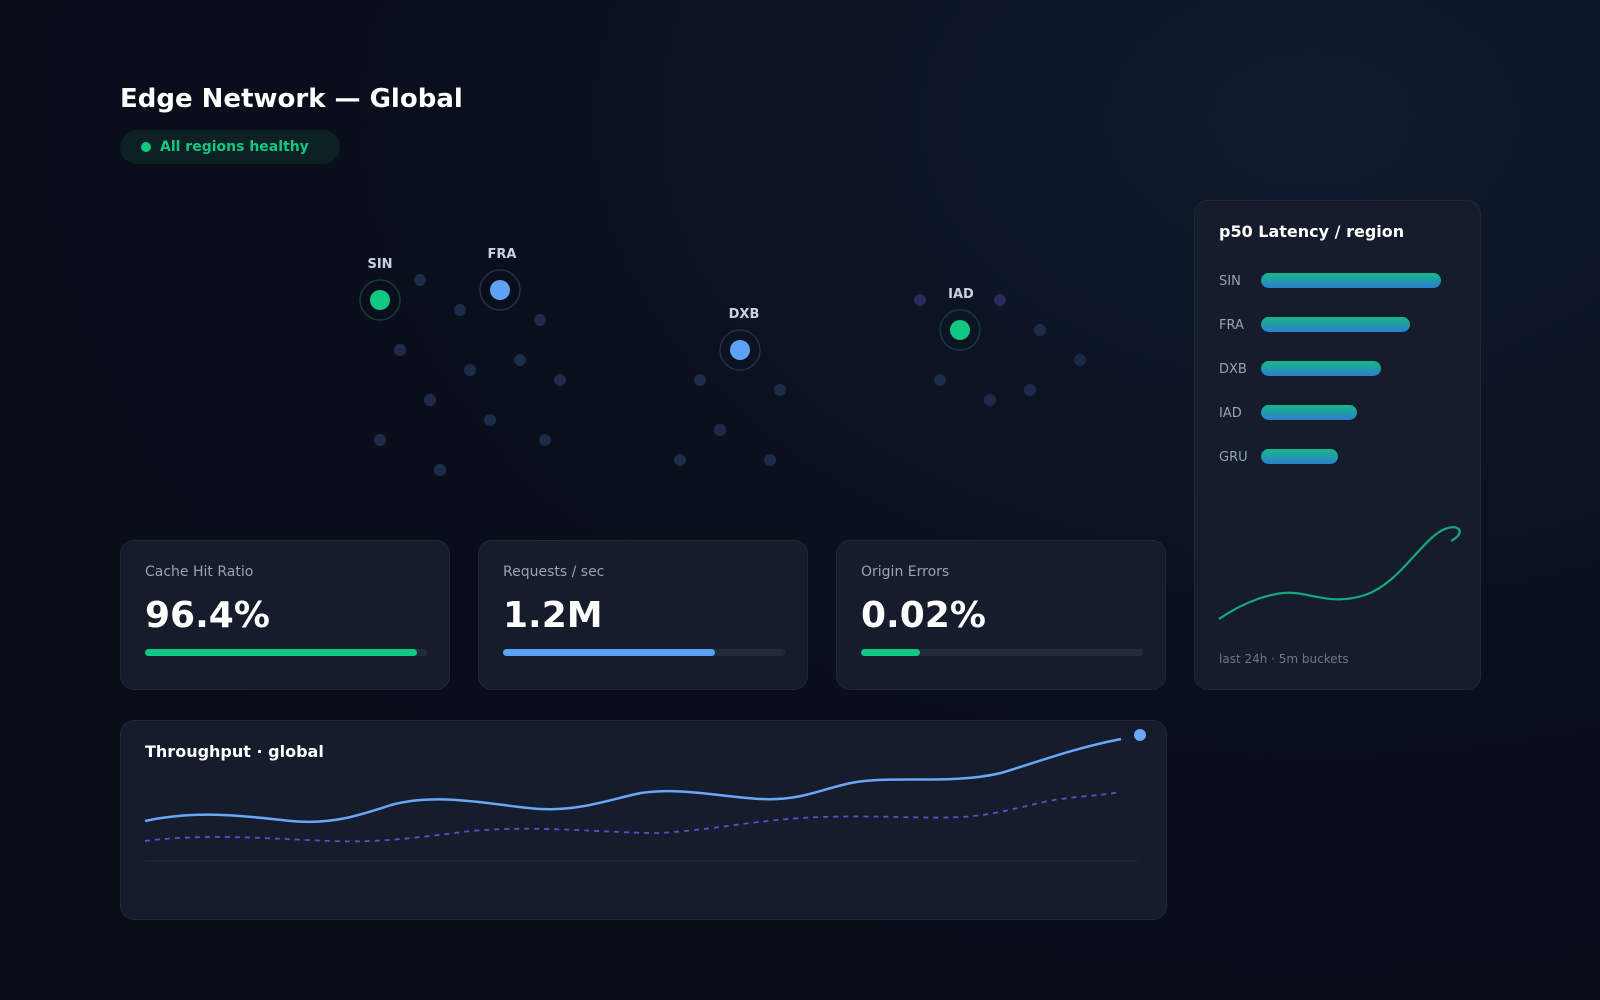 The height and width of the screenshot is (1000, 1600). I want to click on page-title: Edge Network — Global, so click(291, 99).